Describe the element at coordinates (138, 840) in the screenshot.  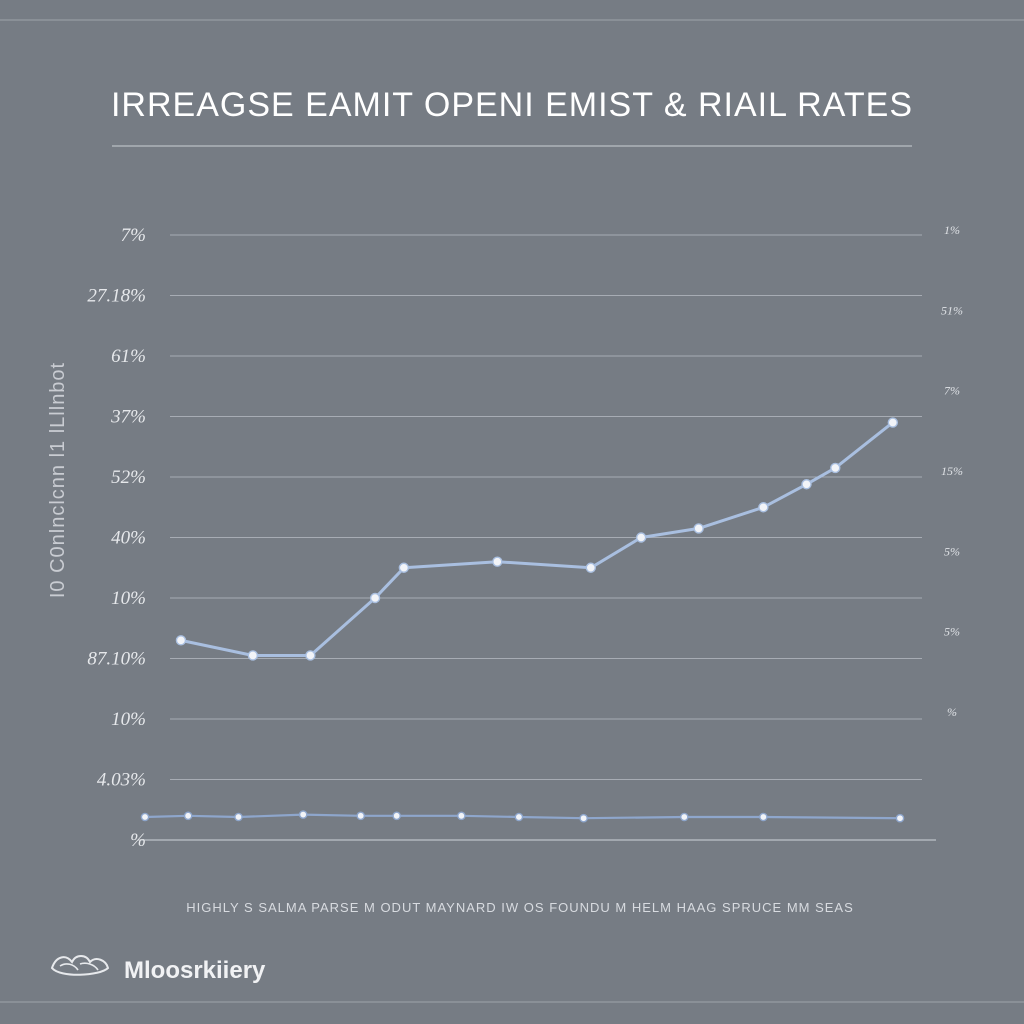
I see `y-tick-left: %` at that location.